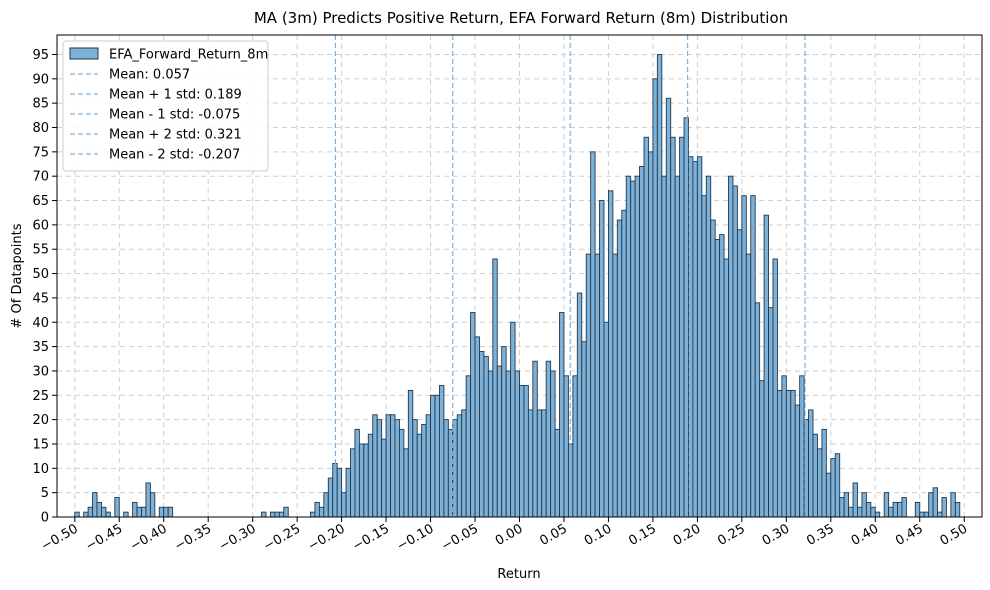 Image resolution: width=990 pixels, height=590 pixels. What do you see at coordinates (40, 201) in the screenshot?
I see `y-tick-label: 65` at bounding box center [40, 201].